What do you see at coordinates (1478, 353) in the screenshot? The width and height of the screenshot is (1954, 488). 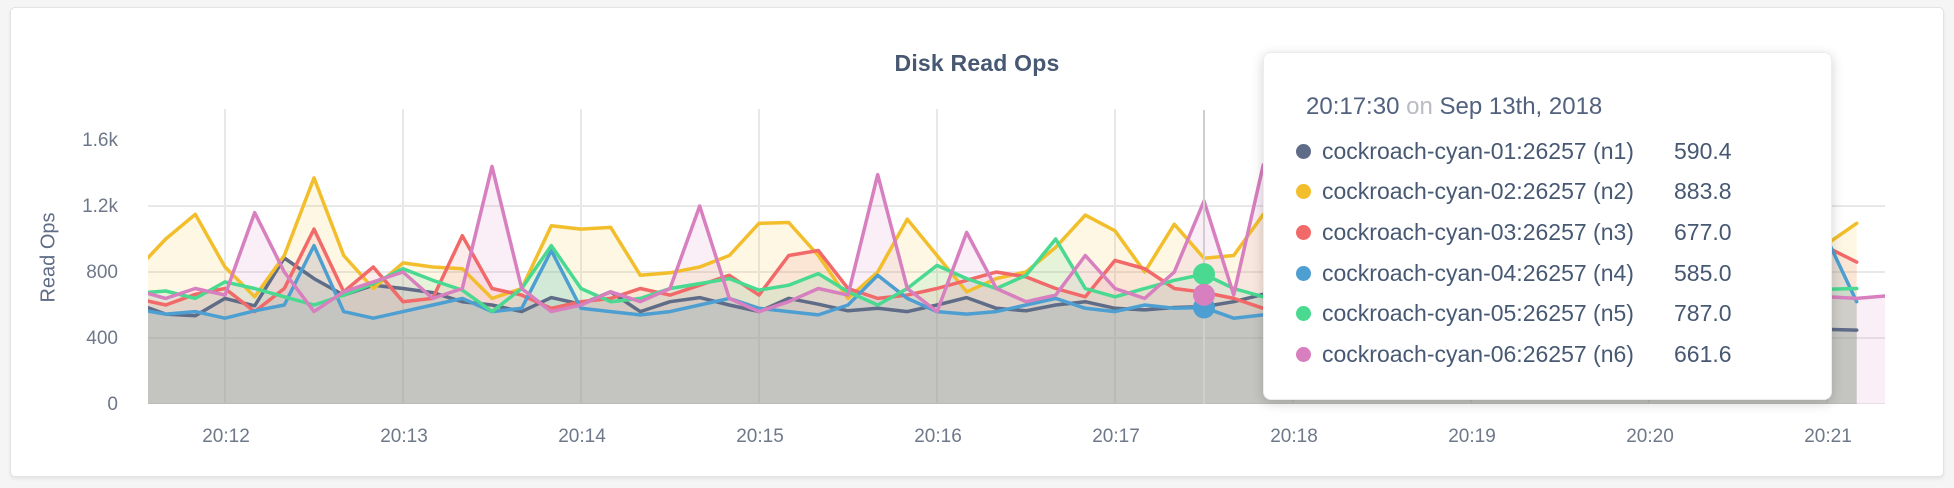 I see `tooltip-series-name: cockroach-cyan-06:26257 (n6)` at bounding box center [1478, 353].